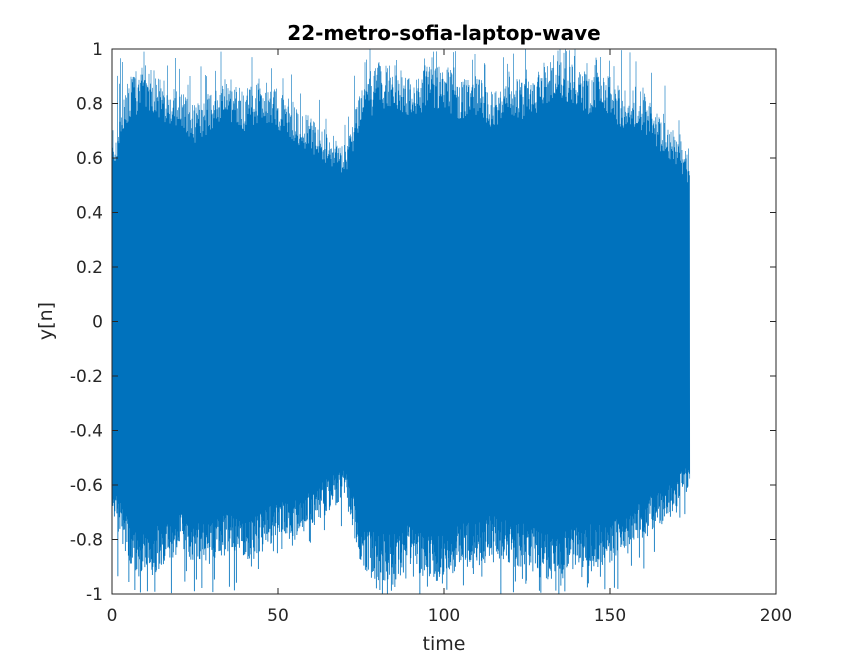 This screenshot has height=667, width=859. Describe the element at coordinates (89, 105) in the screenshot. I see `y-tick-label: 0.8` at that location.